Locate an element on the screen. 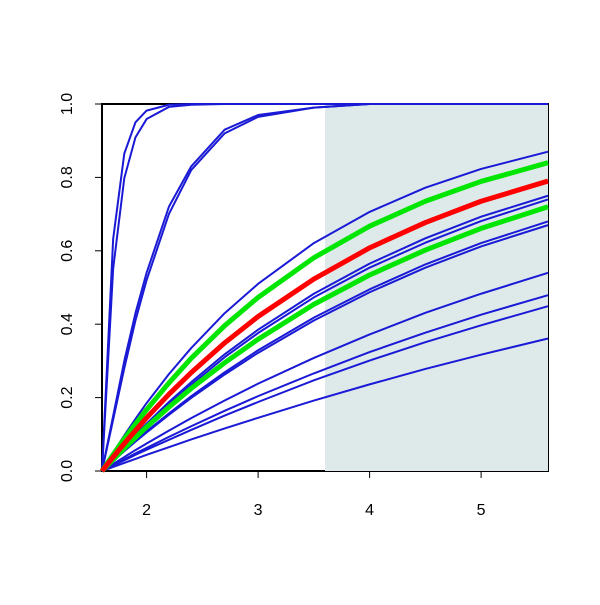 Image resolution: width=600 pixels, height=605 pixels. y-tick-label: 0.8 is located at coordinates (67, 177).